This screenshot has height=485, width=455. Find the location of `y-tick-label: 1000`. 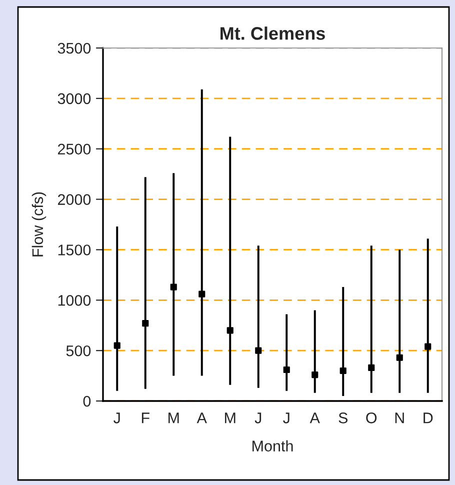

y-tick-label: 1000 is located at coordinates (74, 300).